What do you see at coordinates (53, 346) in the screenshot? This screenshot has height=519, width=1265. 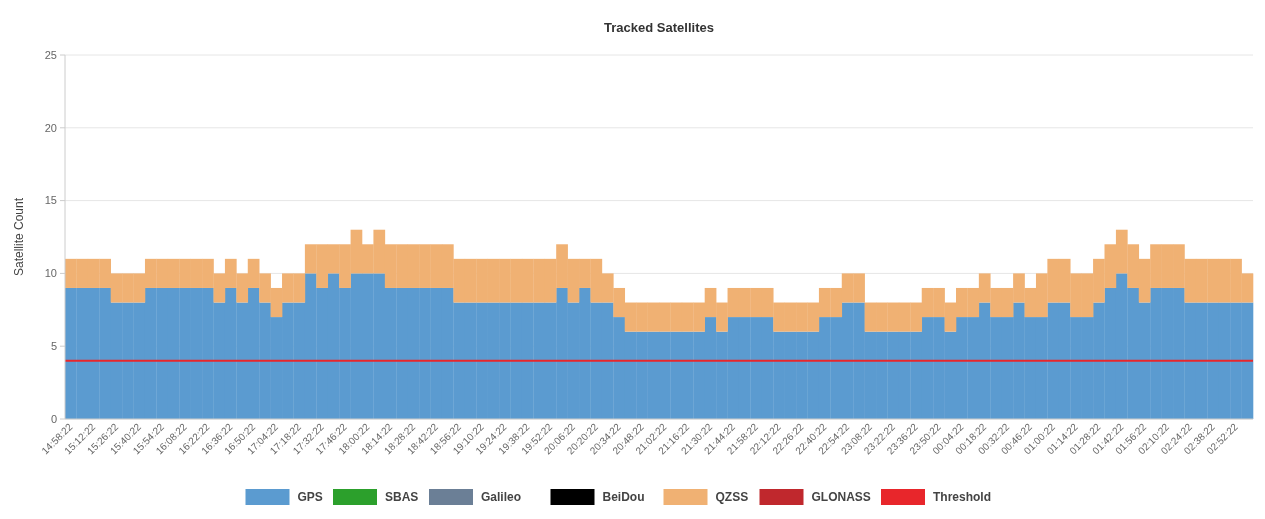 I see `y-tick-label: 5` at bounding box center [53, 346].